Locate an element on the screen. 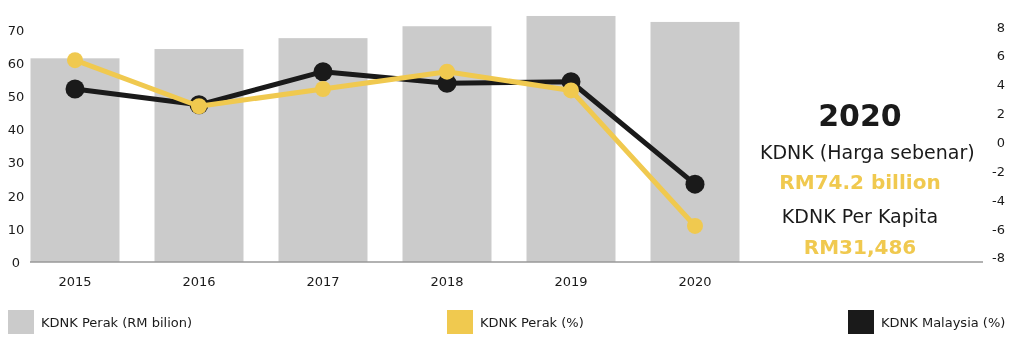 The width and height of the screenshot is (1024, 339). y-tick-label: 20 is located at coordinates (16, 196).